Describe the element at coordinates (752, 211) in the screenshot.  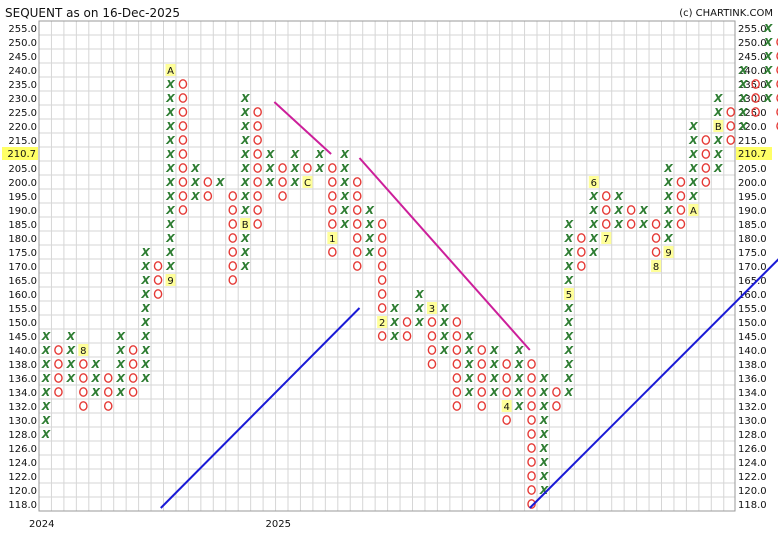
I see `y-tick-label-right: 190.0` at that location.